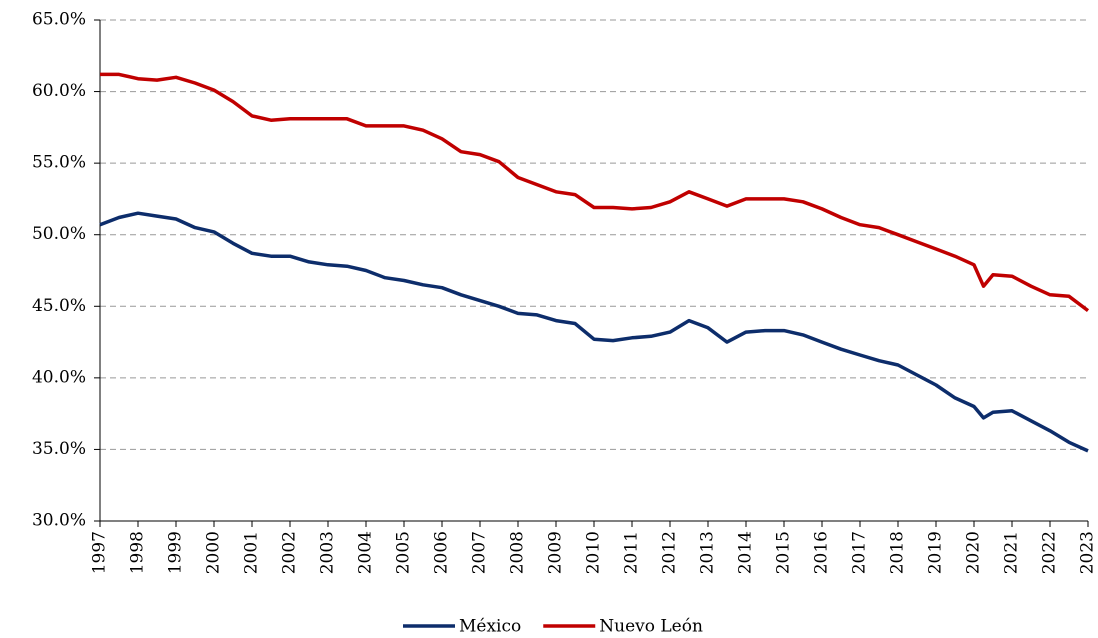 Image resolution: width=1098 pixels, height=638 pixels. Describe the element at coordinates (518, 552) in the screenshot. I see `x-tick-label: 2008` at that location.